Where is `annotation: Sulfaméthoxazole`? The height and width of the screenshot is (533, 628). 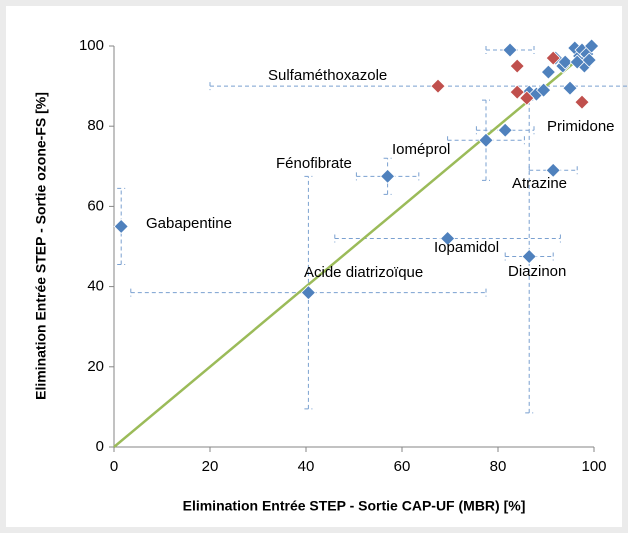 annotation: Sulfaméthoxazole is located at coordinates (327, 75).